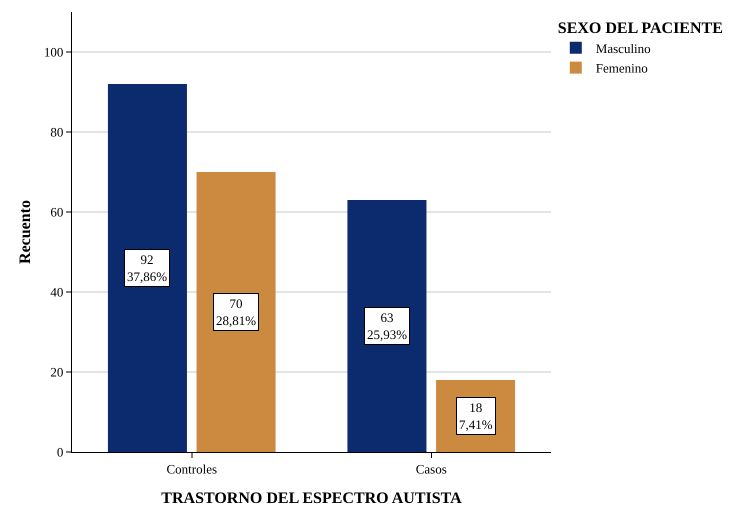 The height and width of the screenshot is (507, 738). I want to click on y-tick-label: 60, so click(57, 212).